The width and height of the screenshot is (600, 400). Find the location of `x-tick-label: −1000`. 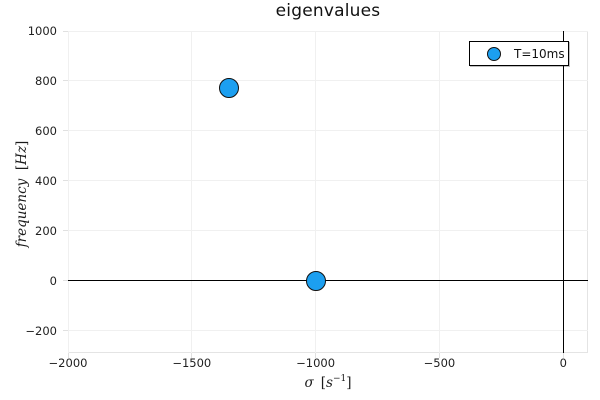

x-tick-label: −1000 is located at coordinates (316, 363).